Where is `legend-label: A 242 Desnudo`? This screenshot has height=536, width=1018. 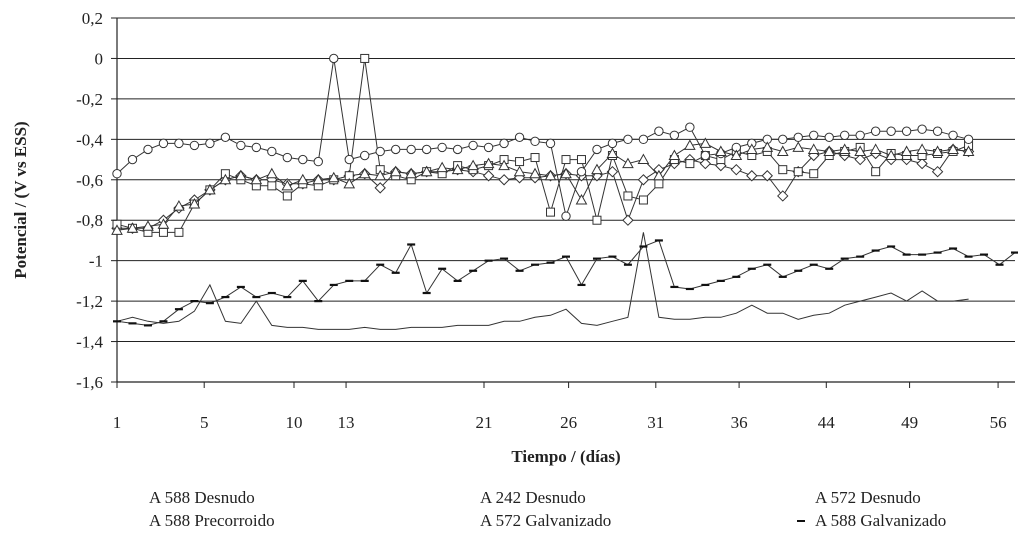 legend-label: A 242 Desnudo is located at coordinates (533, 497).